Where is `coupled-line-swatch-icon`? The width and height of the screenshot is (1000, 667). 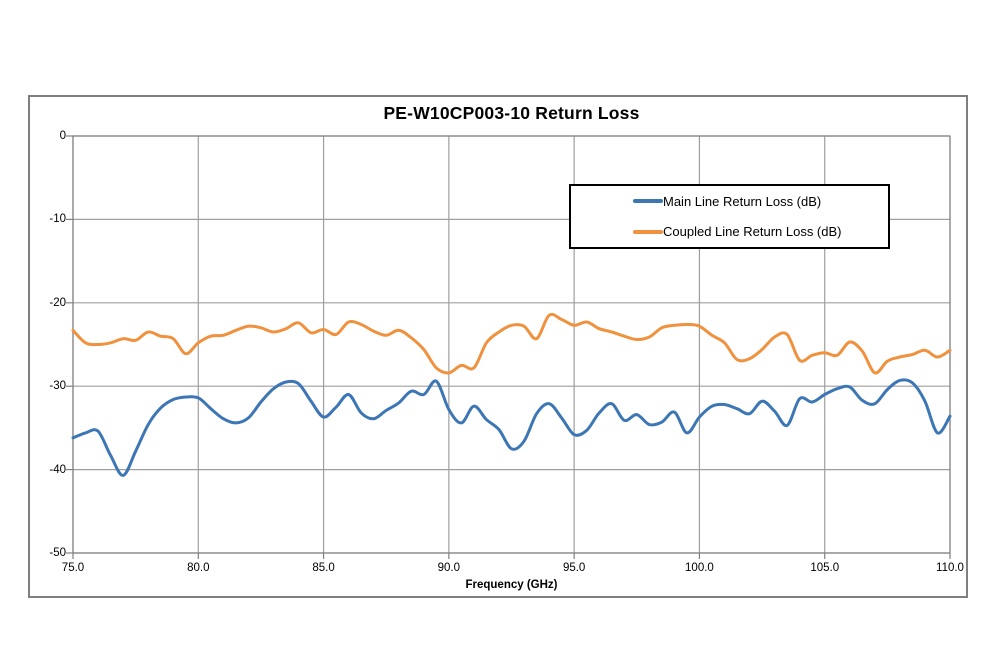 coupled-line-swatch-icon is located at coordinates (648, 231).